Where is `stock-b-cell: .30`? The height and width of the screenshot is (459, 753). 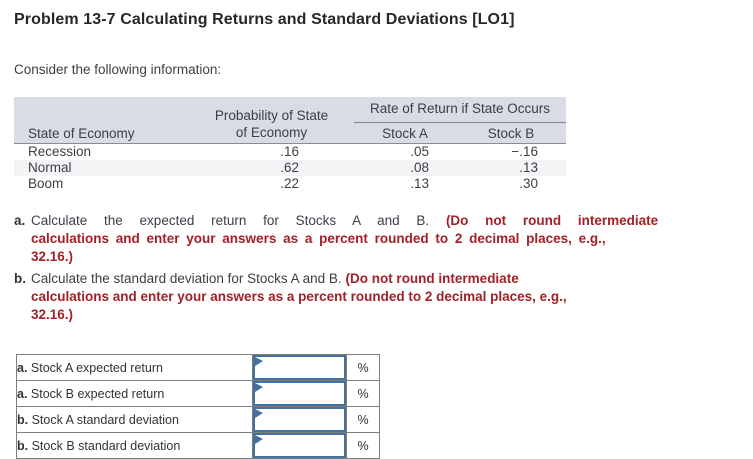 stock-b-cell: .30 is located at coordinates (529, 183).